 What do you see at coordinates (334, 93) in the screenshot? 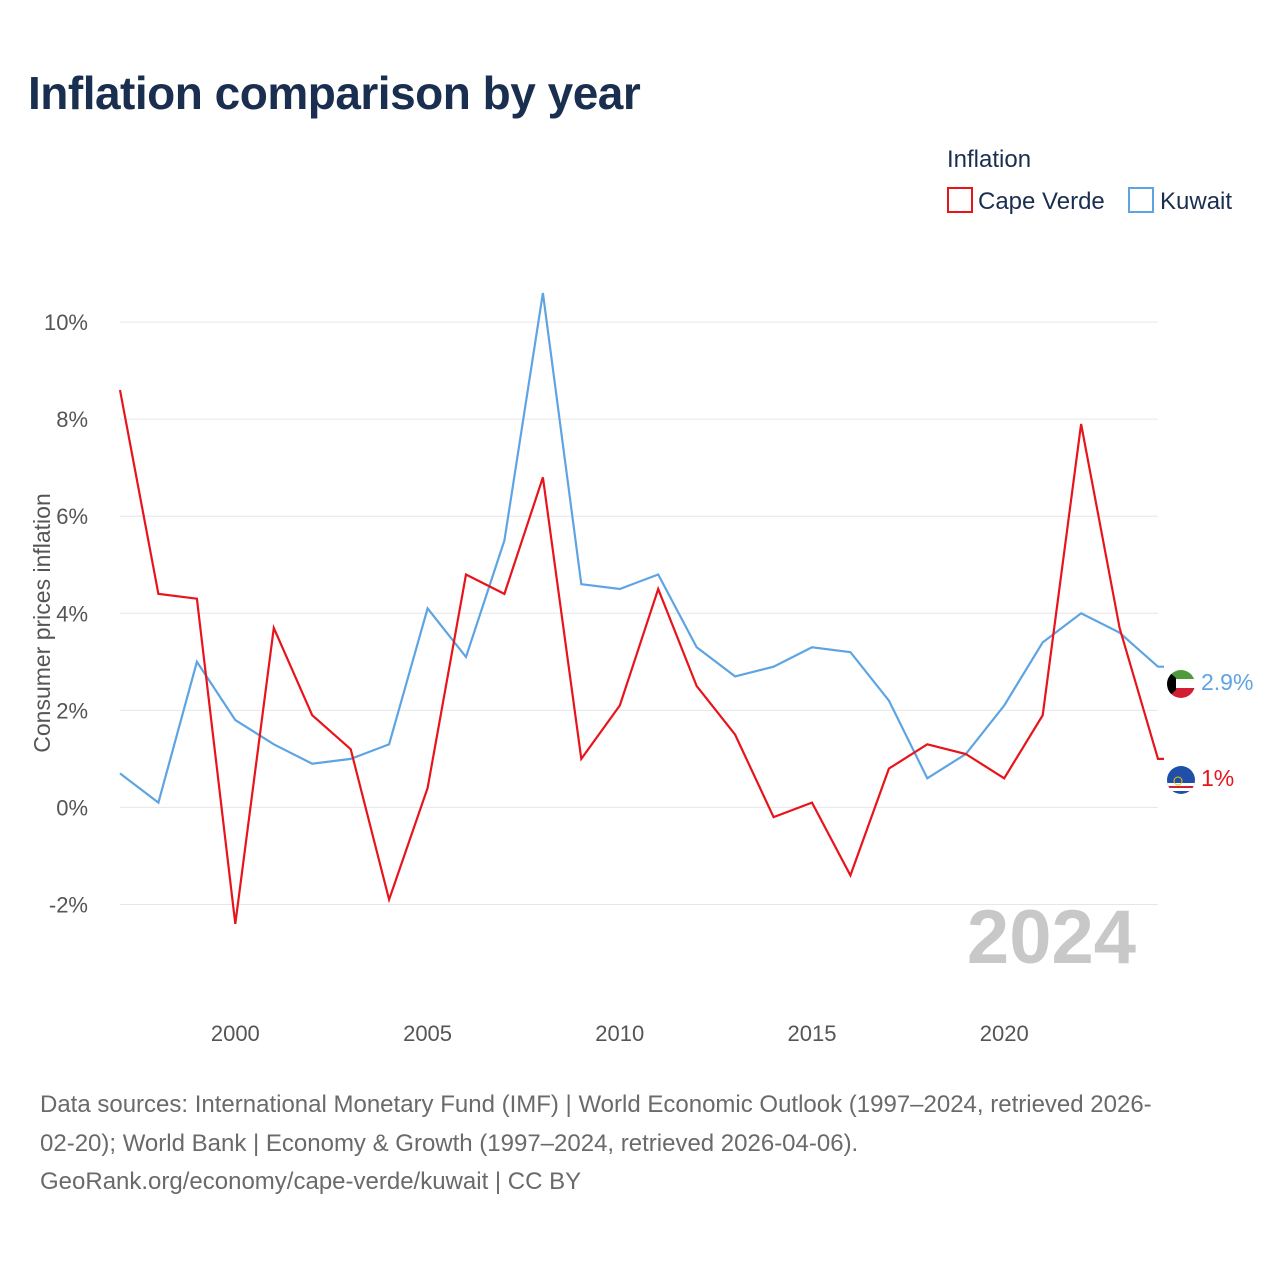
I see `page-title: Inflation comparison by year` at bounding box center [334, 93].